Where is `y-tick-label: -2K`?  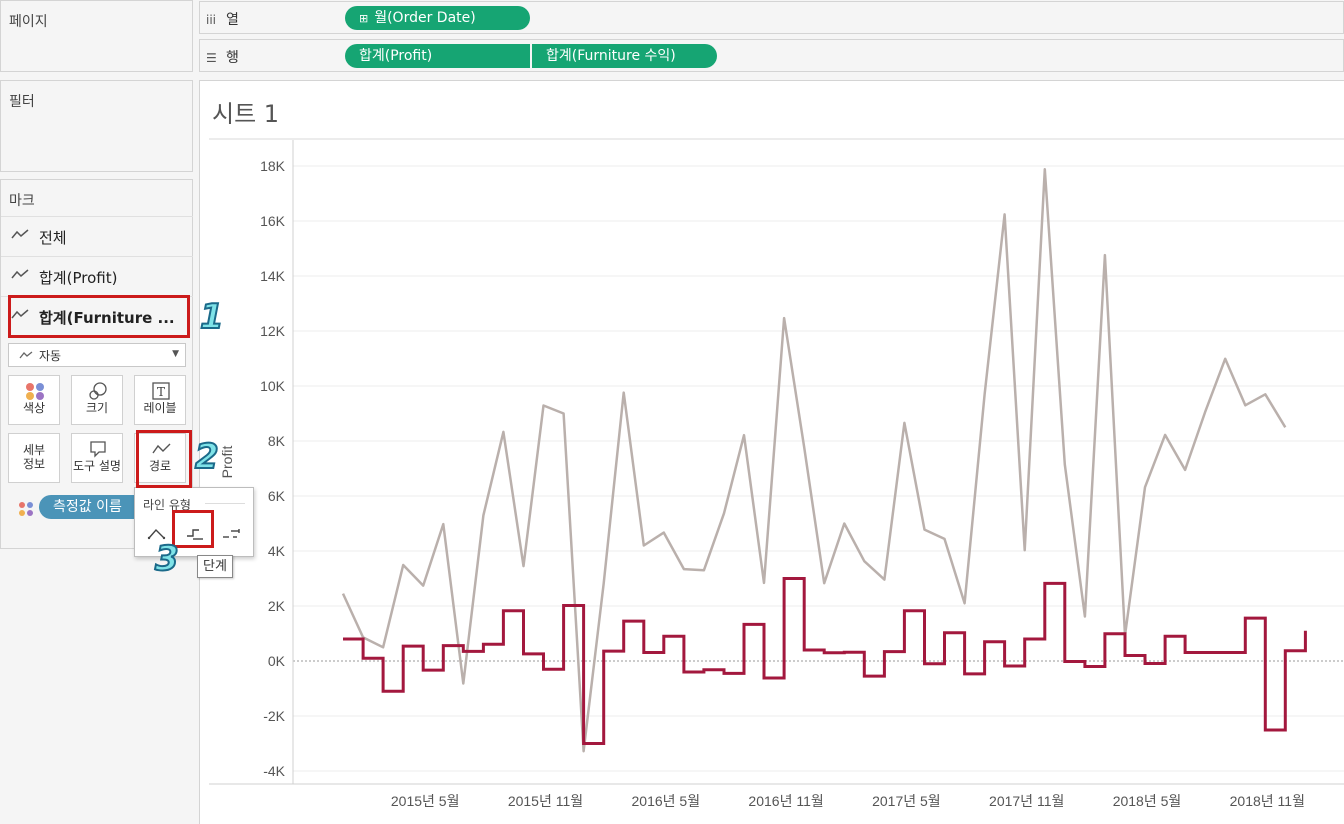
y-tick-label: -2K is located at coordinates (274, 716).